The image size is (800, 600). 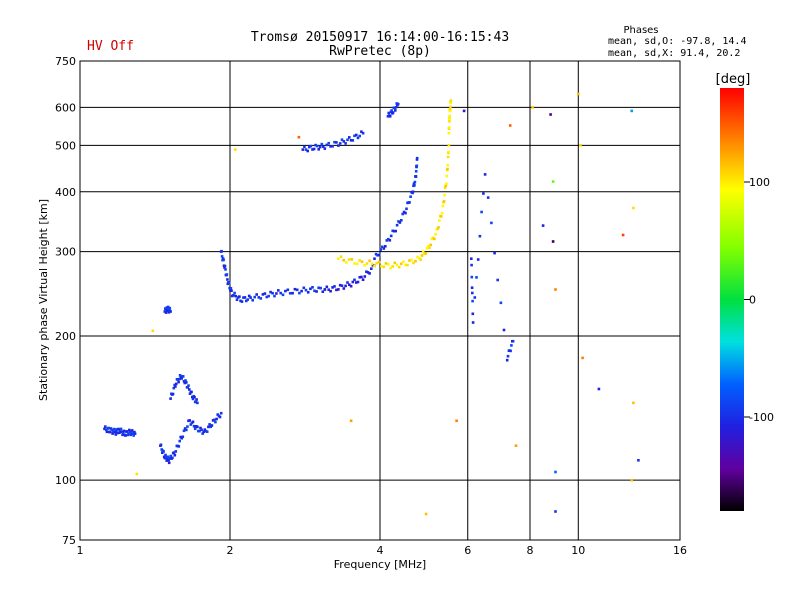 I want to click on x-tick-label: 6, so click(x=467, y=550).